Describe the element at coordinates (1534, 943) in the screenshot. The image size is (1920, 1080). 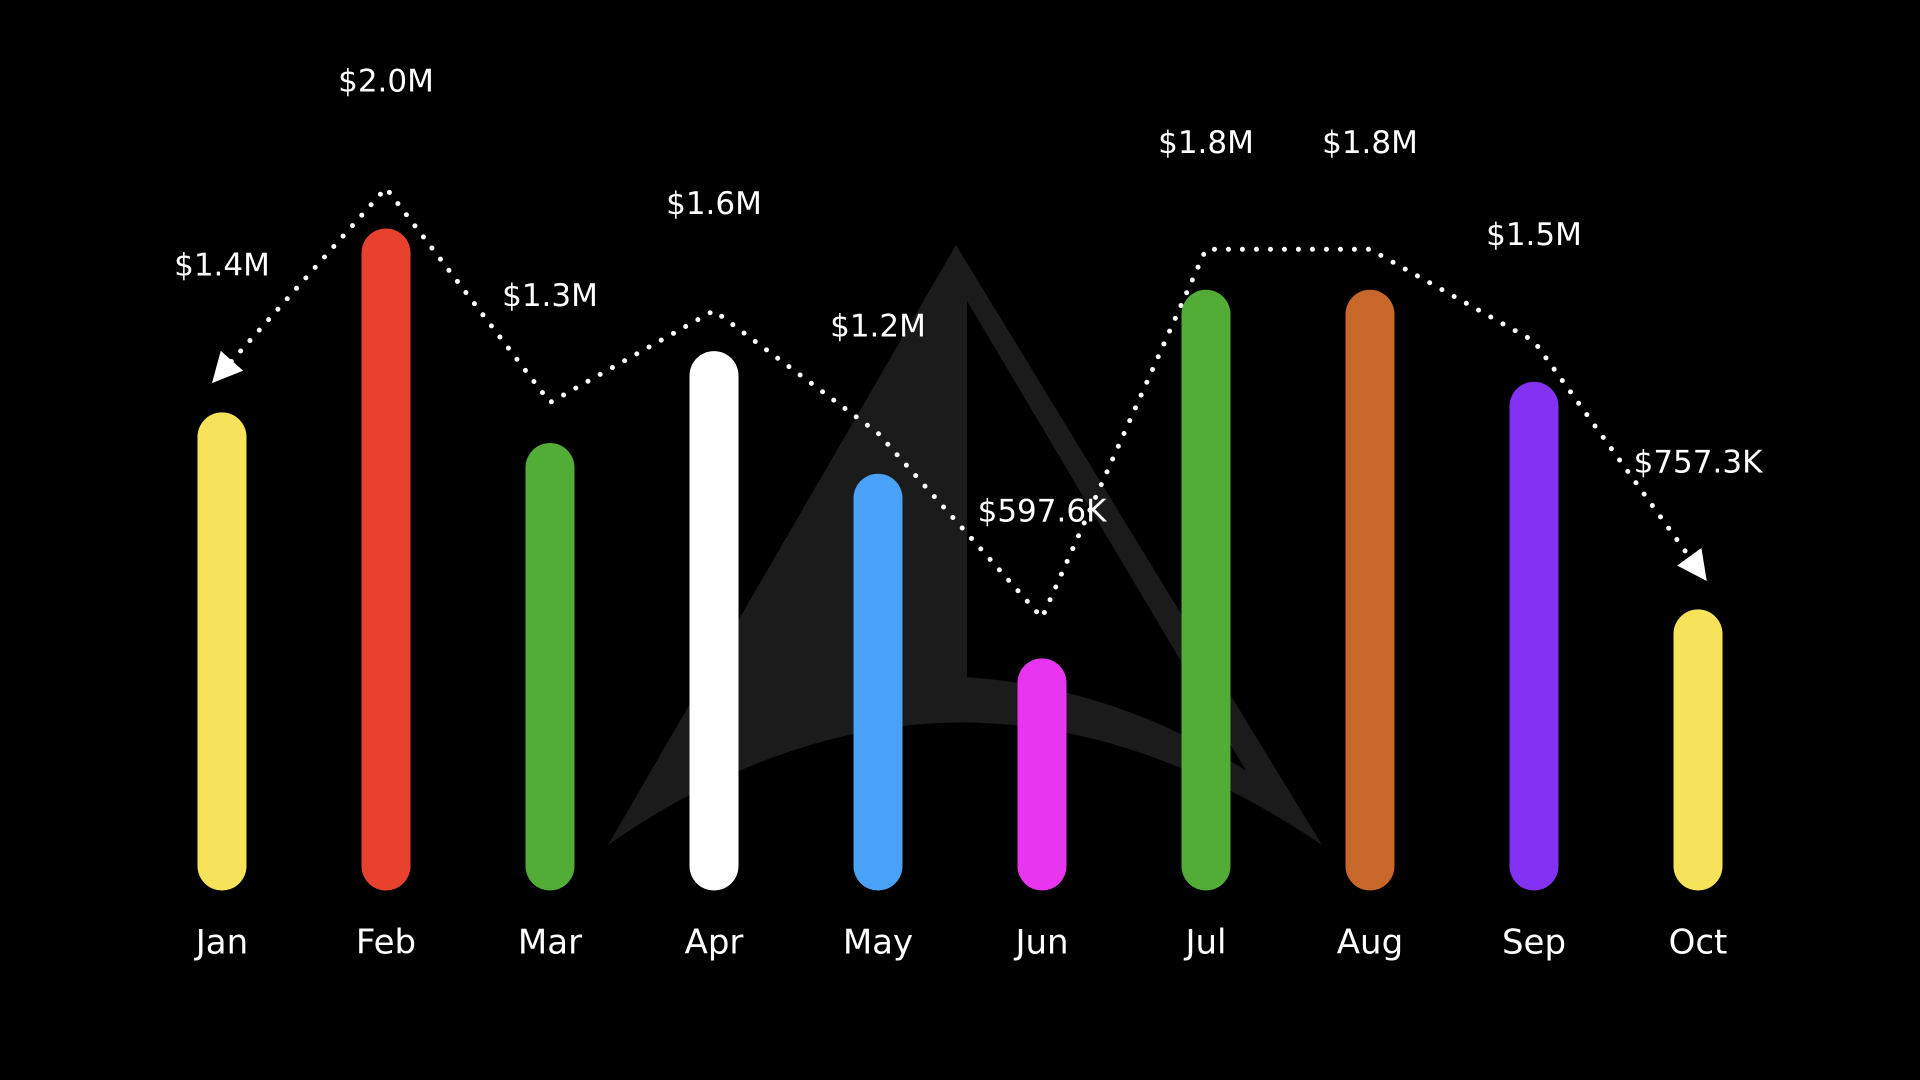
I see `x-tick-label: Sep` at that location.